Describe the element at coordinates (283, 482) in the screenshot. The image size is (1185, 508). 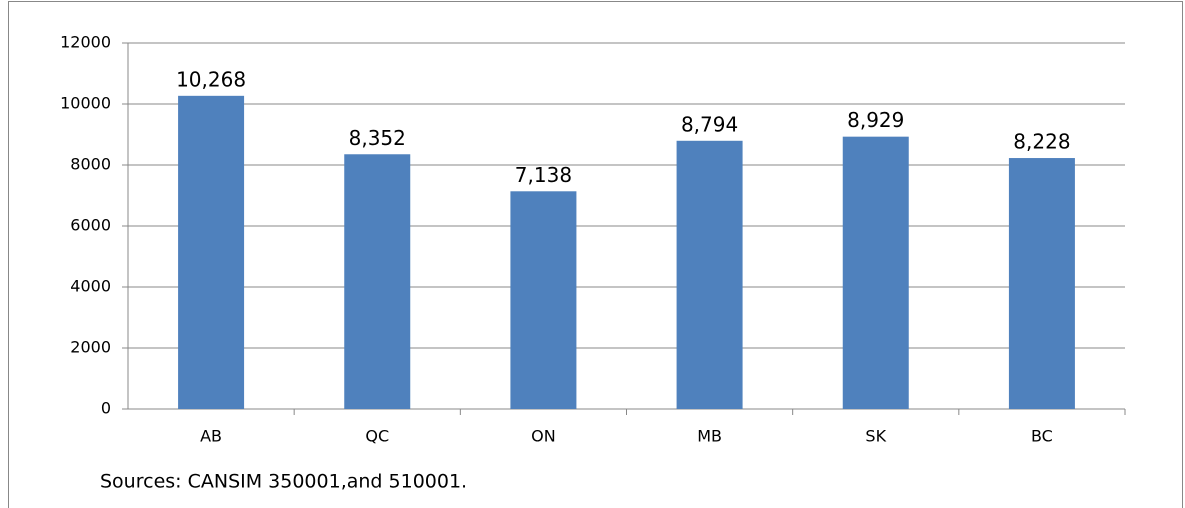
I see `source-note: Sources: CANSIM 350001,and 510001.` at that location.